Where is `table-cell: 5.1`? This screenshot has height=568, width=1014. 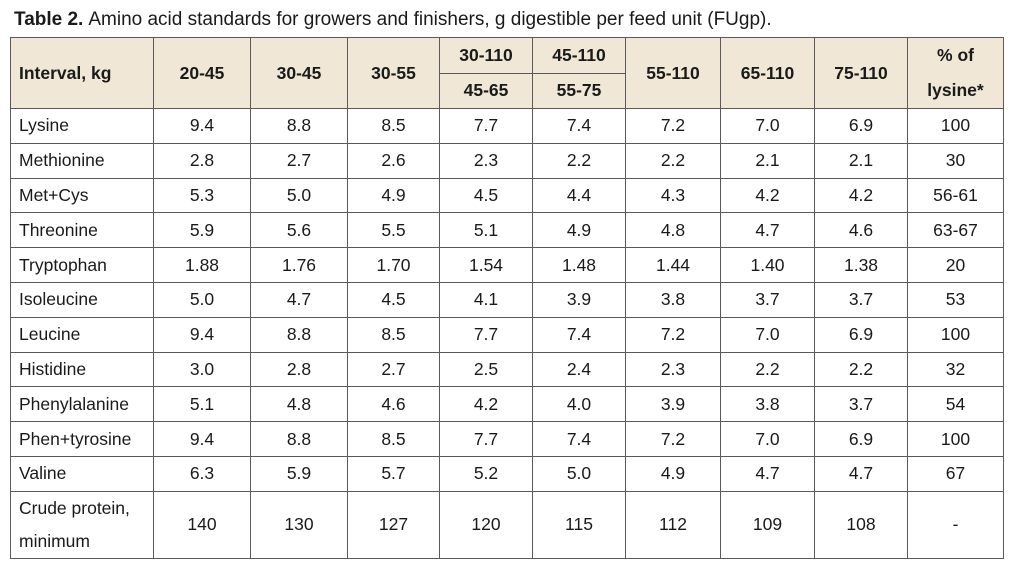 table-cell: 5.1 is located at coordinates (486, 230).